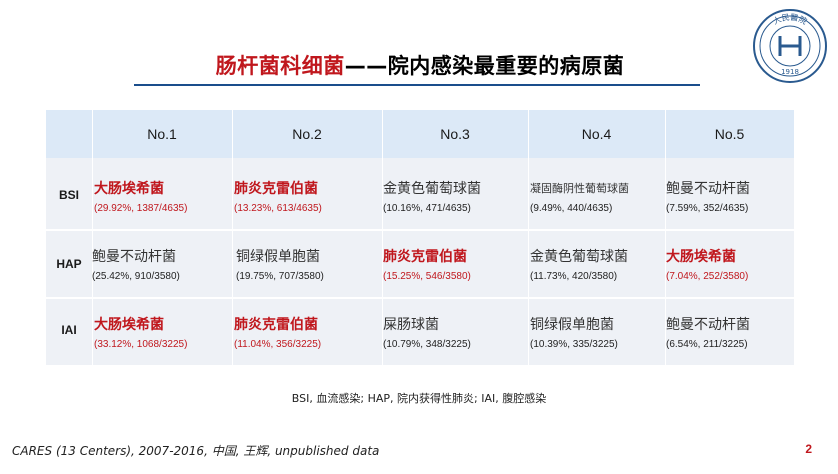 This screenshot has width=838, height=474. Describe the element at coordinates (278, 208) in the screenshot. I see `organism-stat: (13.23%, 613/4635)` at that location.